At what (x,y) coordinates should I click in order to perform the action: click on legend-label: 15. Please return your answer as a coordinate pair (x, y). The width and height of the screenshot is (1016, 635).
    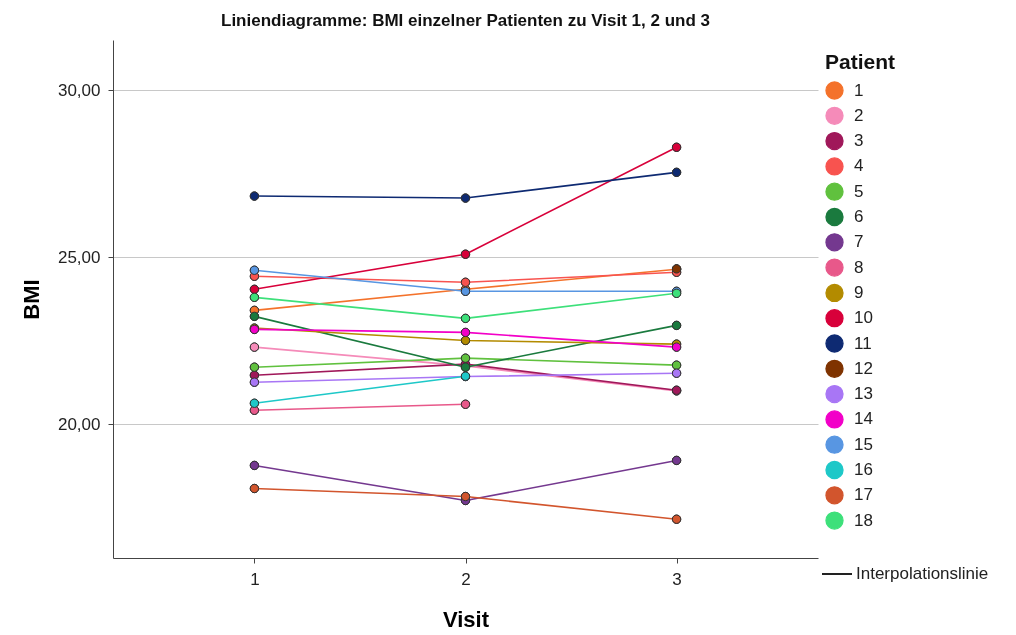
    Looking at the image, I should click on (863, 444).